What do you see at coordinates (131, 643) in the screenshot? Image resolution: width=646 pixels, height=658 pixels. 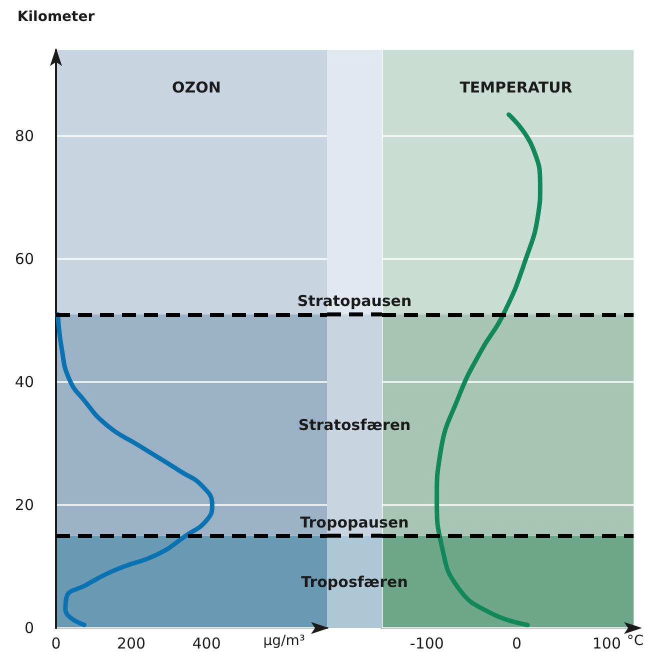 I see `x-tick-label: 200` at bounding box center [131, 643].